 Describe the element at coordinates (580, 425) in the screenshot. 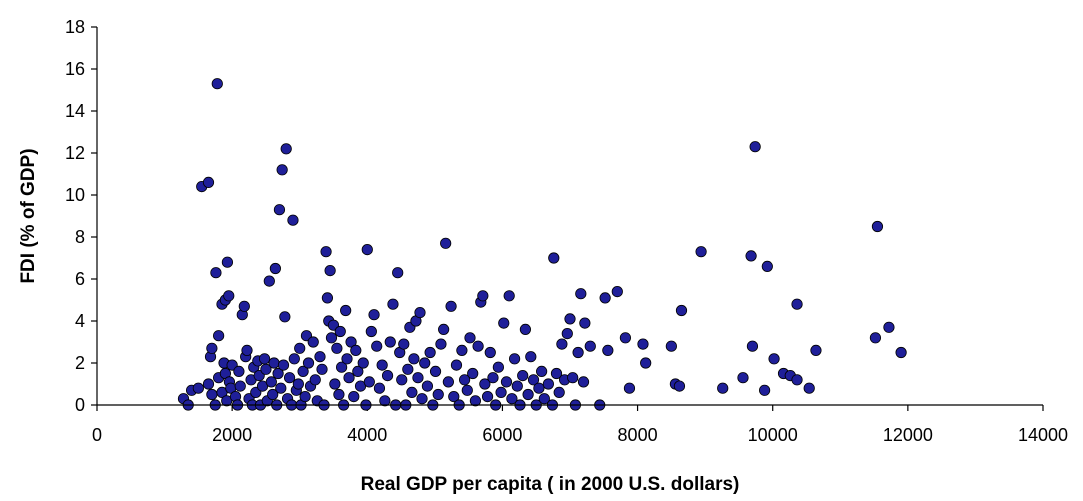

I see `x-axis-ticks: 0 2000 4000 6000 8000 10000 12000 14000` at that location.